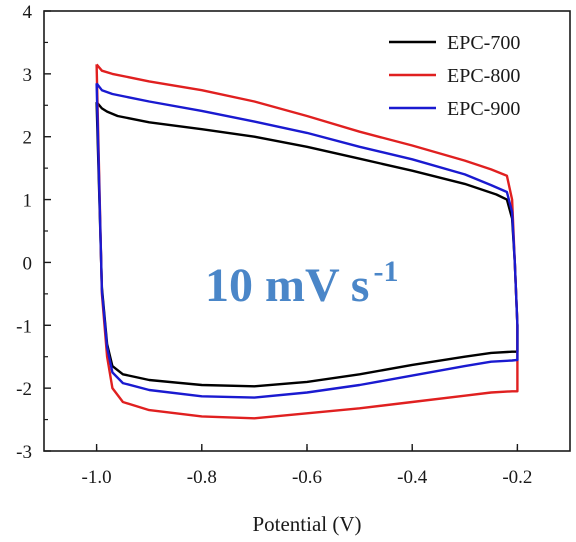 The width and height of the screenshot is (576, 542). What do you see at coordinates (24, 452) in the screenshot?
I see `y-tick-label: -3` at bounding box center [24, 452].